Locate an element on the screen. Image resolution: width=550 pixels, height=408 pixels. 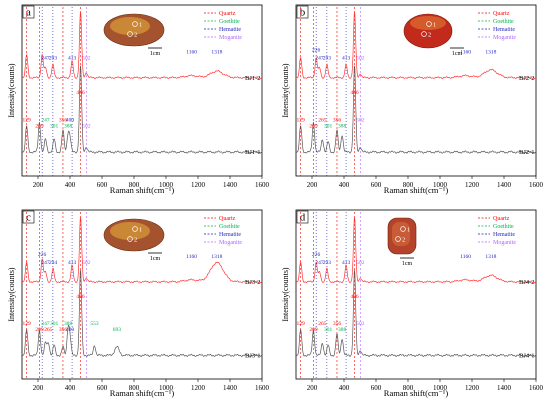
series-label: BJ3-2 is located at coordinates (253, 282).